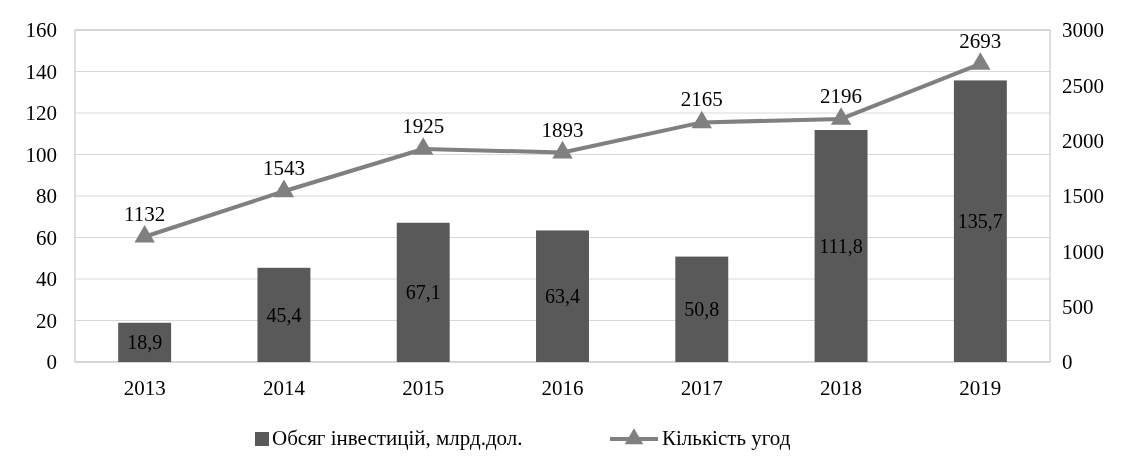  Describe the element at coordinates (145, 213) in the screenshot. I see `data-label: 1132` at that location.